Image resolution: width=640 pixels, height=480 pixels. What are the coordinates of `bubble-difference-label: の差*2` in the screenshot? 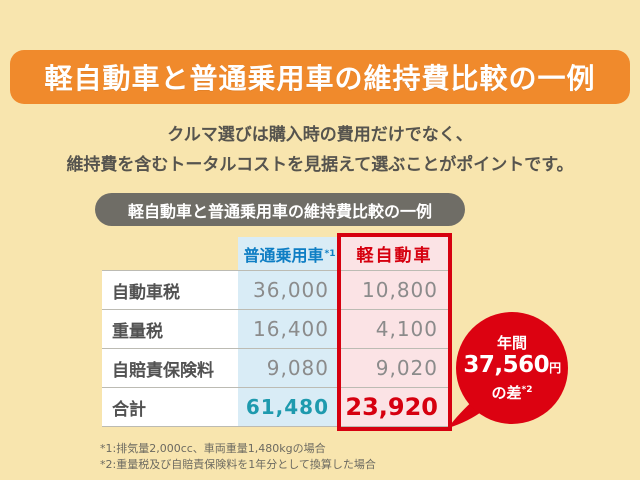 It's located at (512, 391).